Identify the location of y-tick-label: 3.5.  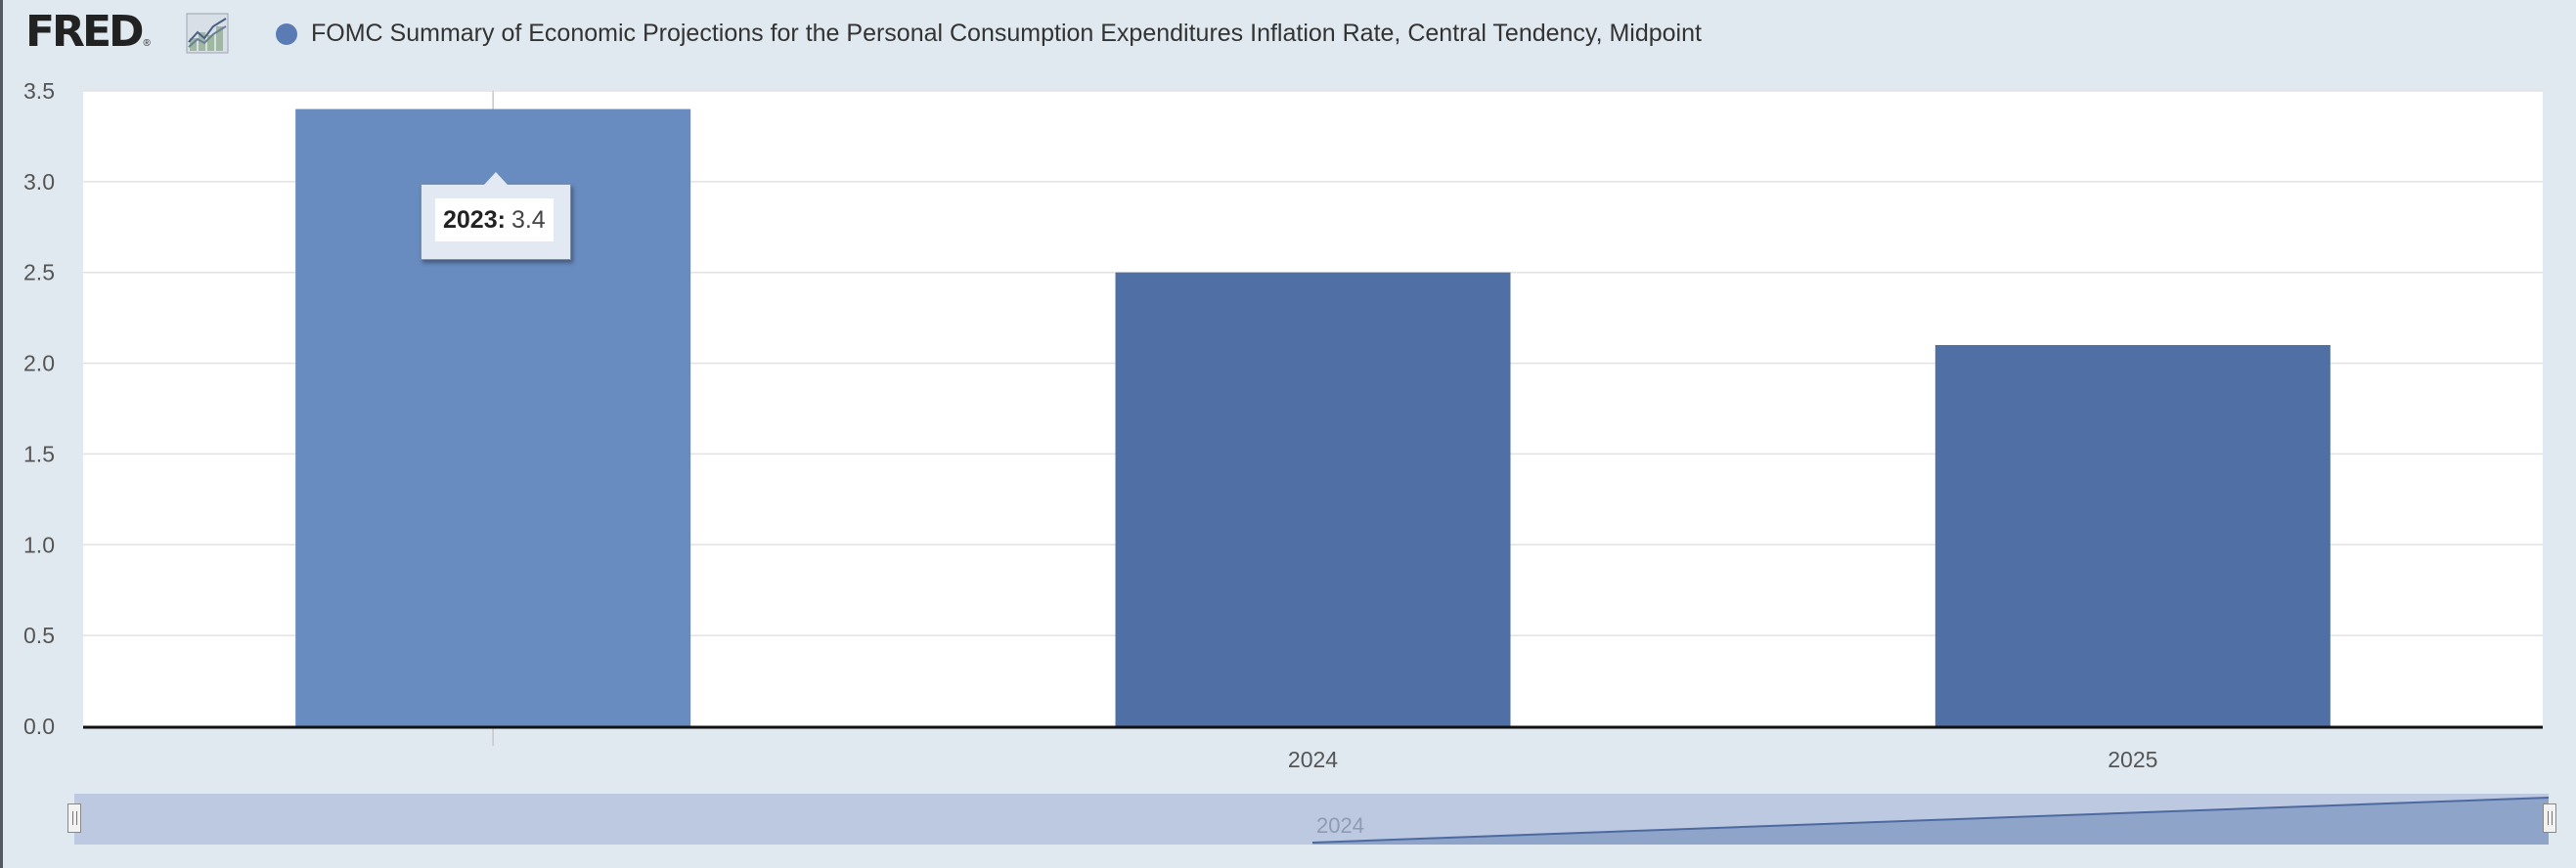
(39, 91).